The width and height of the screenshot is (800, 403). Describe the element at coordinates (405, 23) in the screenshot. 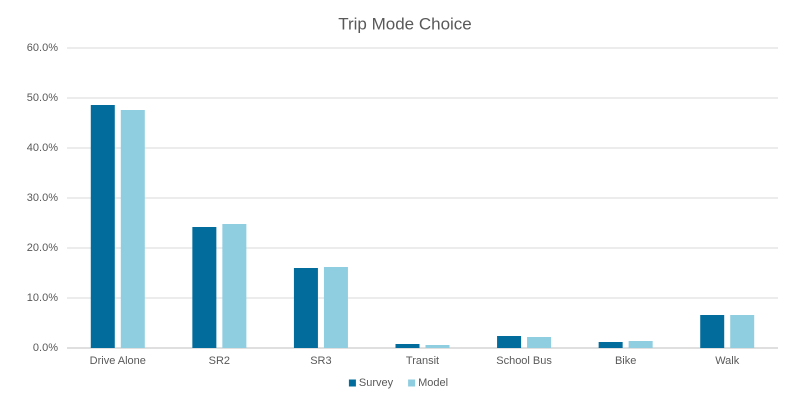

I see `chart-title: Trip Mode Choice` at that location.